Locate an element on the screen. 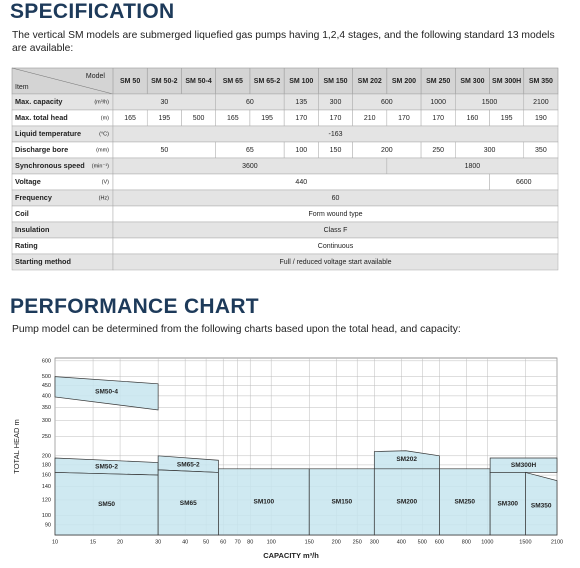 This screenshot has height=568, width=580. model-name: SM 50-2 is located at coordinates (164, 81).